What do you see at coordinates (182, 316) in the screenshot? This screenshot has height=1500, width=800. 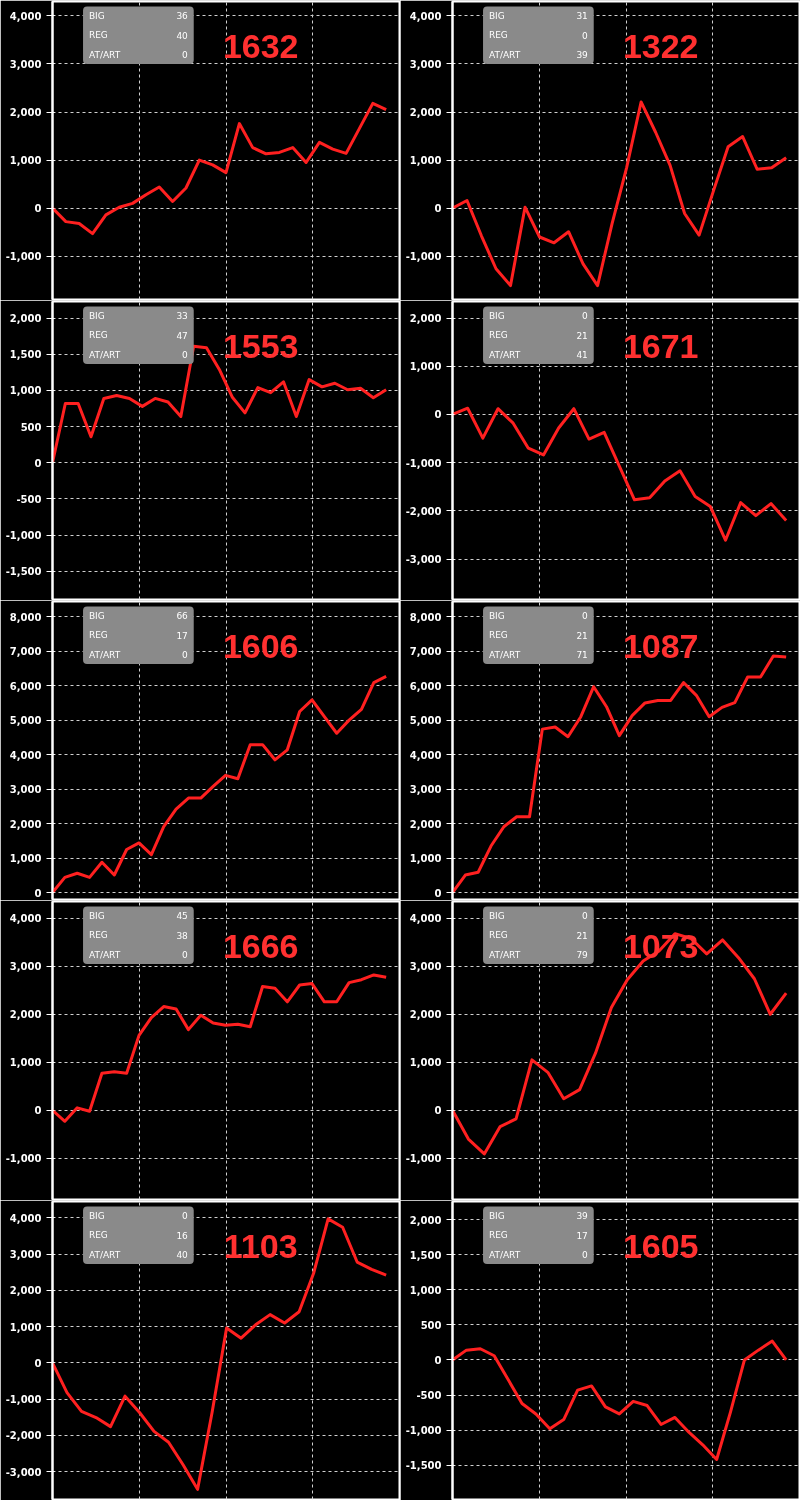 I see `annotation: 33` at bounding box center [182, 316].